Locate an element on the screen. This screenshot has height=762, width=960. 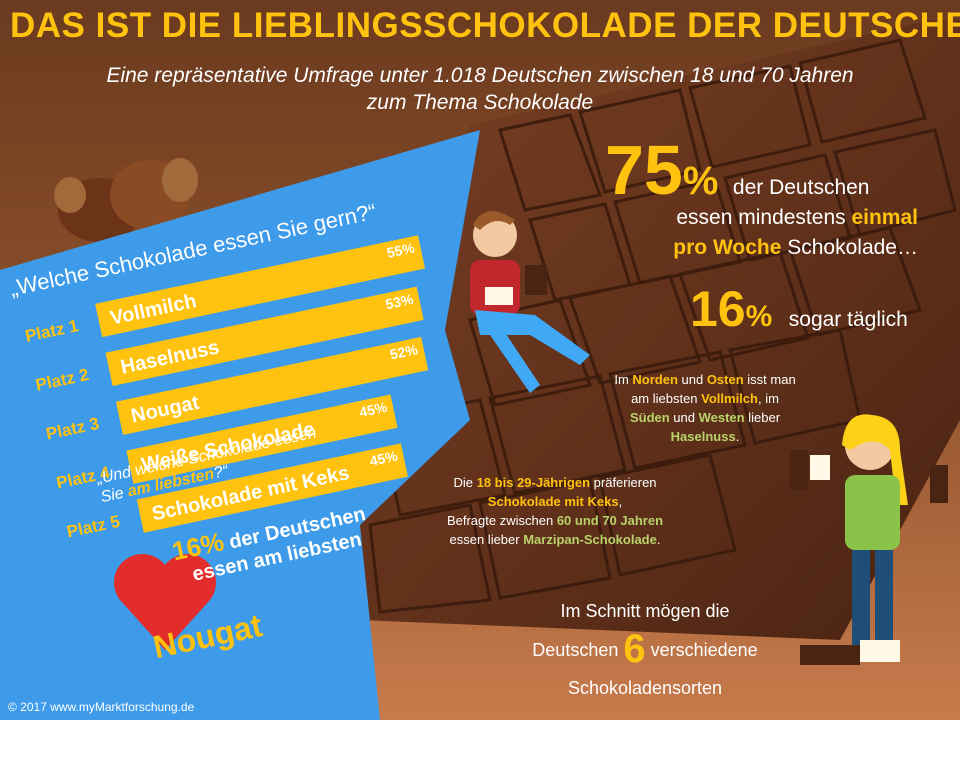
average-line1: Im Schnitt mögen die is located at coordinates (645, 611).